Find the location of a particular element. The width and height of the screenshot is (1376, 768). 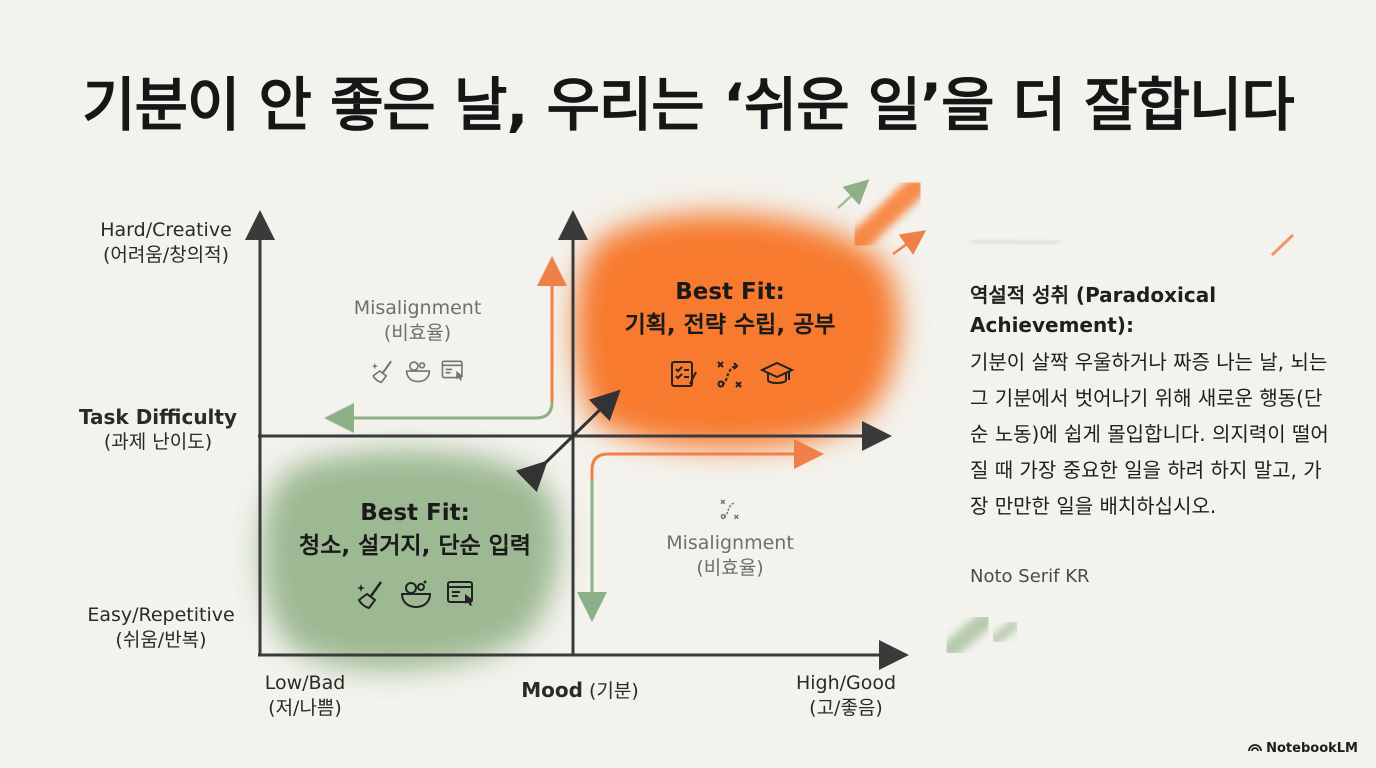

quadrant-bottom-left-title: Best Fit: 청소, 설거지, 단순 입력 is located at coordinates (415, 530).